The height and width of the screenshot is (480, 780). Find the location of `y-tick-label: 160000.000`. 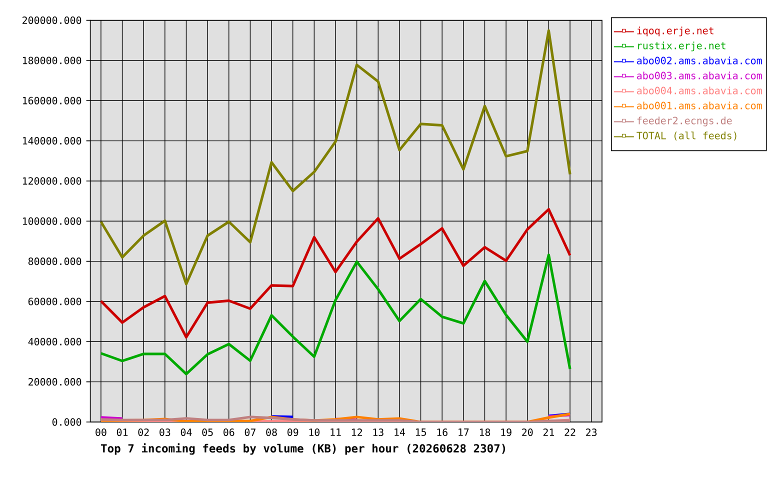

y-tick-label: 160000.000 is located at coordinates (52, 100).